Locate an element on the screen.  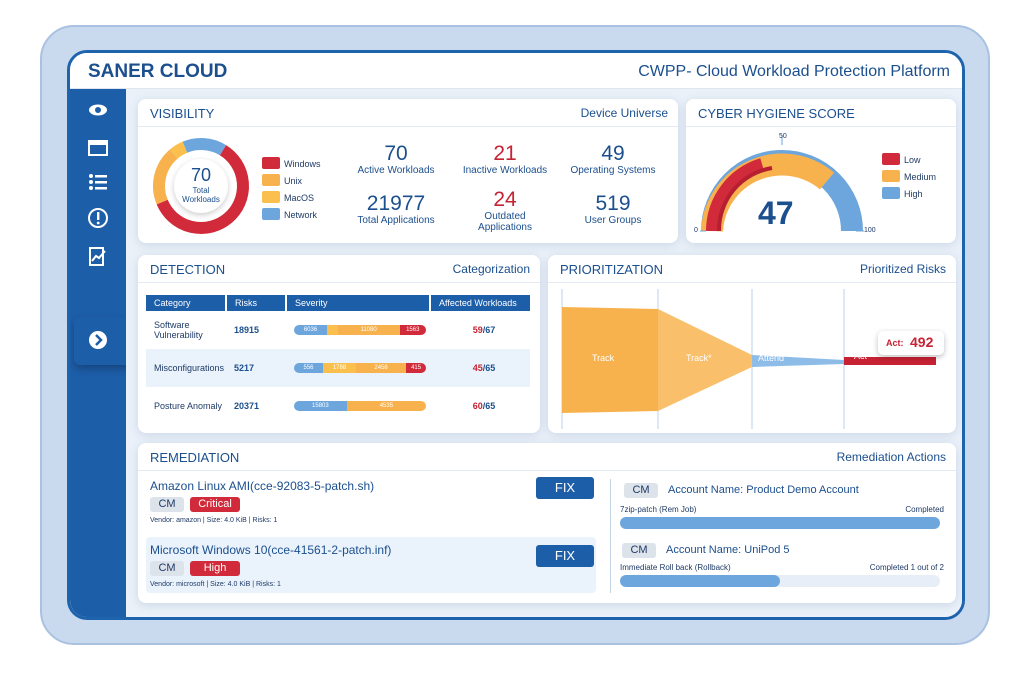
stat-active-workloads: 70 Active Workloads is located at coordinates (396, 159).